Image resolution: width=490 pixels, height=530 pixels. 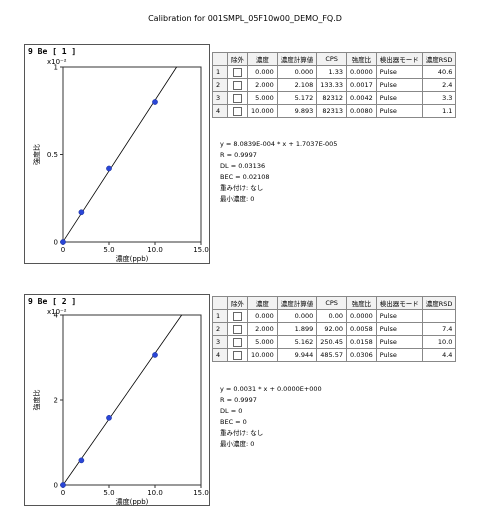 I want to click on element-label: 9 Be [ 1 ], so click(x=52, y=51).